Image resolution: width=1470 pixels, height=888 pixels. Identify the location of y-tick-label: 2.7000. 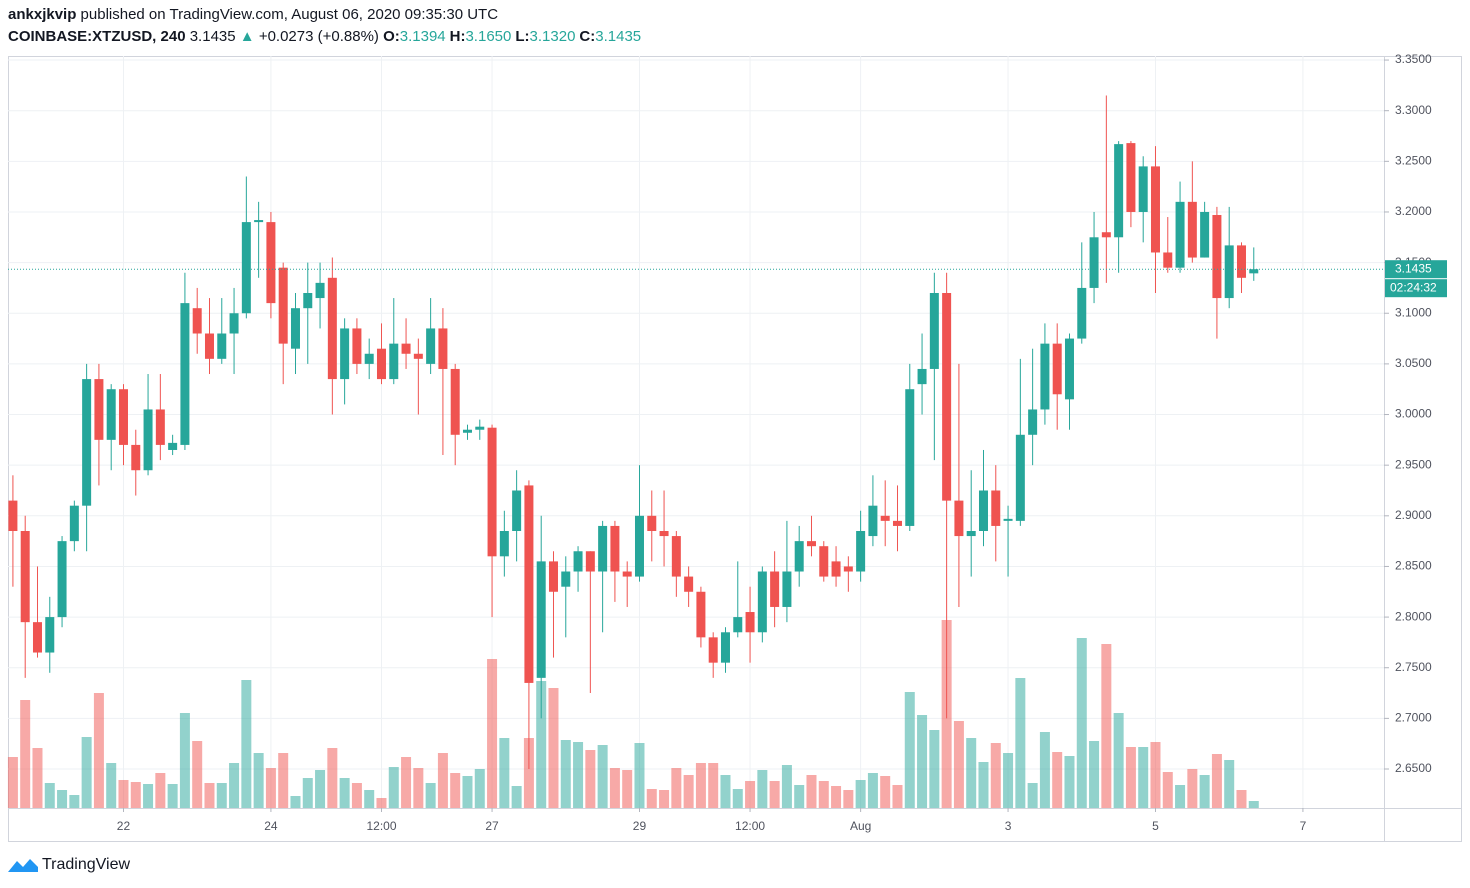
(1413, 718).